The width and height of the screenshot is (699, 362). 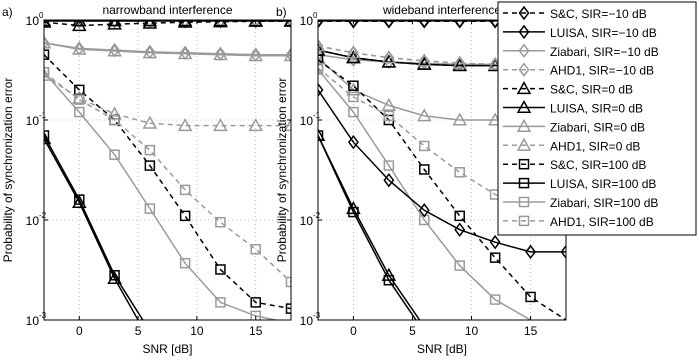 What do you see at coordinates (167, 10) in the screenshot?
I see `panel-title: narrowband interference` at bounding box center [167, 10].